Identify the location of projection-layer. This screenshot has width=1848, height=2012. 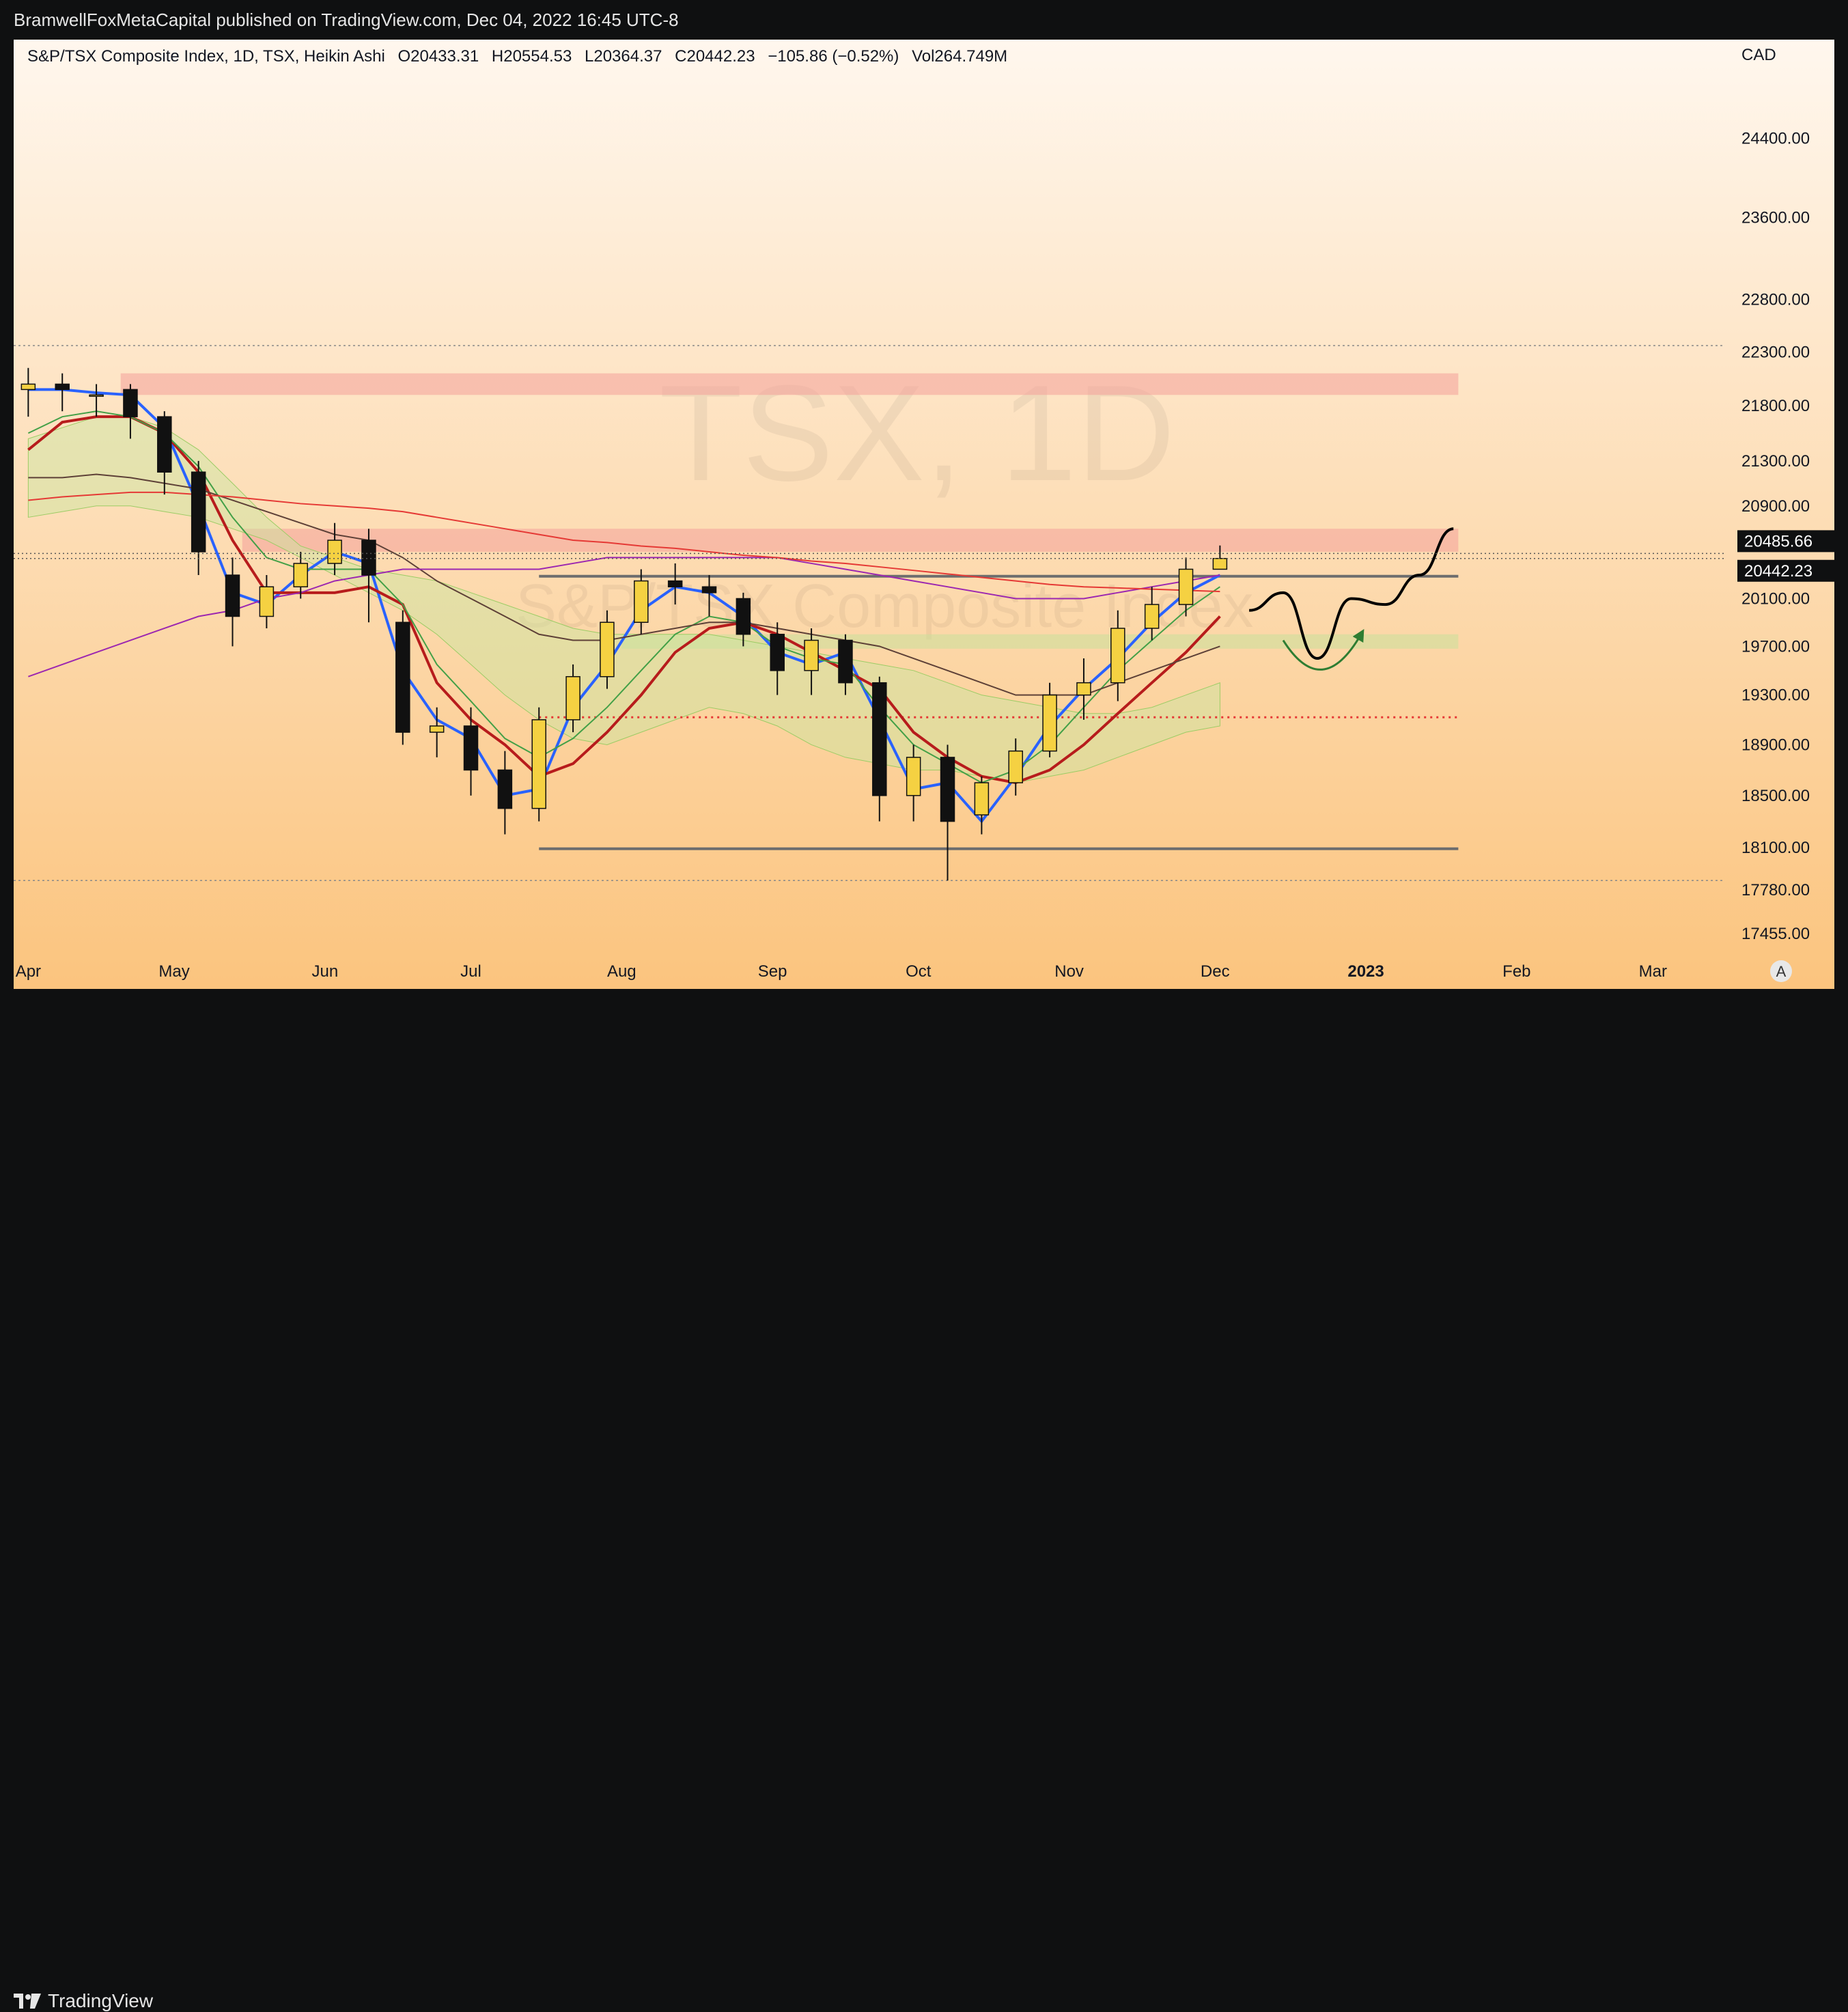
(1351, 599).